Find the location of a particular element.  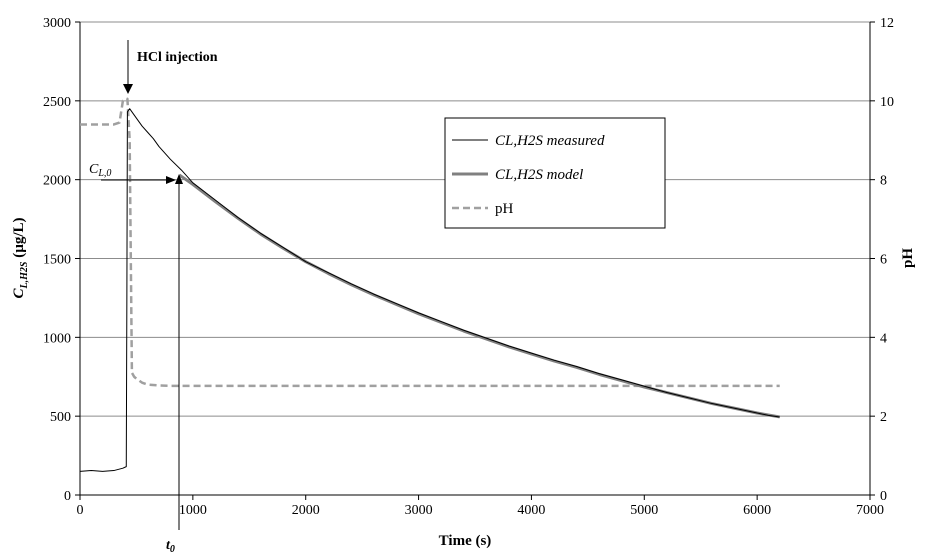

legend-item-model: CL,H2S model is located at coordinates (517, 175).